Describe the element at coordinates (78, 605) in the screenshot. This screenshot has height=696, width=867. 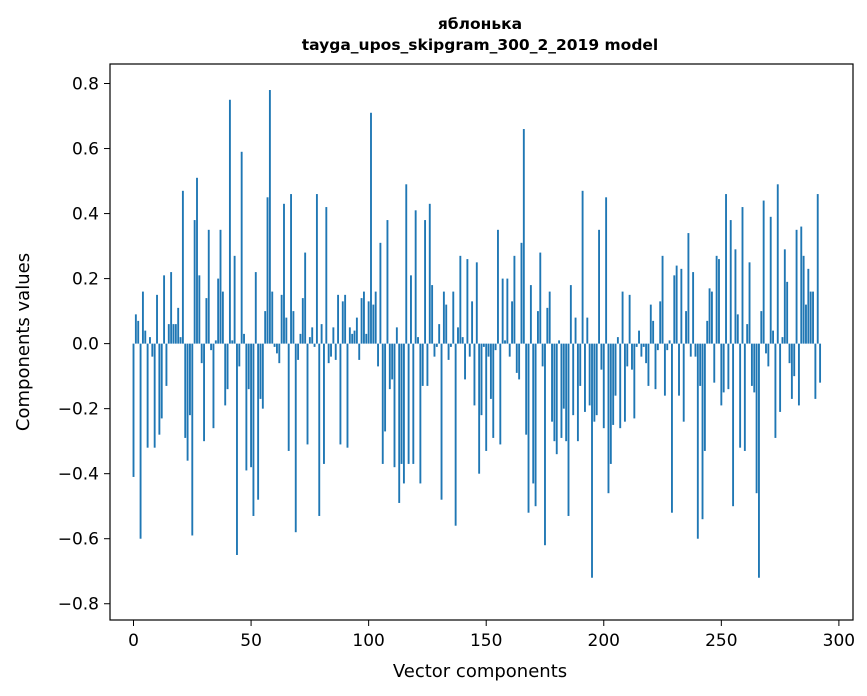
I see `y-tick-label: −0.8` at that location.